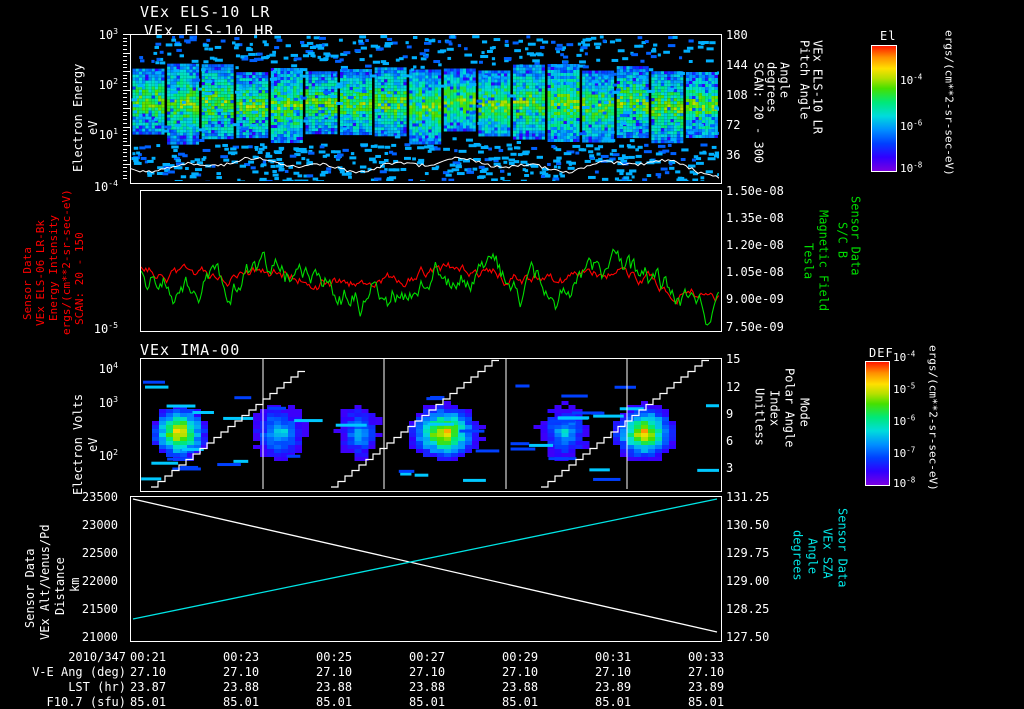 The height and width of the screenshot is (709, 1024). Describe the element at coordinates (520, 687) in the screenshot. I see `bottom-cell-r2-c4: 23.88` at that location.